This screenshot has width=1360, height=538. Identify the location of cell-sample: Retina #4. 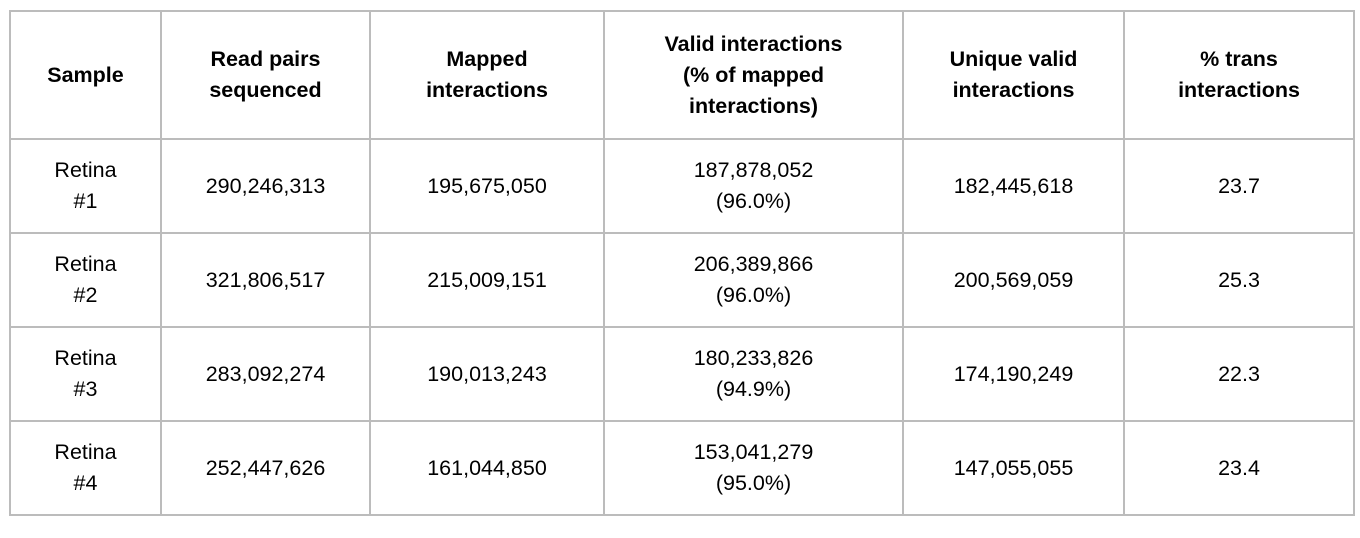
(85, 468).